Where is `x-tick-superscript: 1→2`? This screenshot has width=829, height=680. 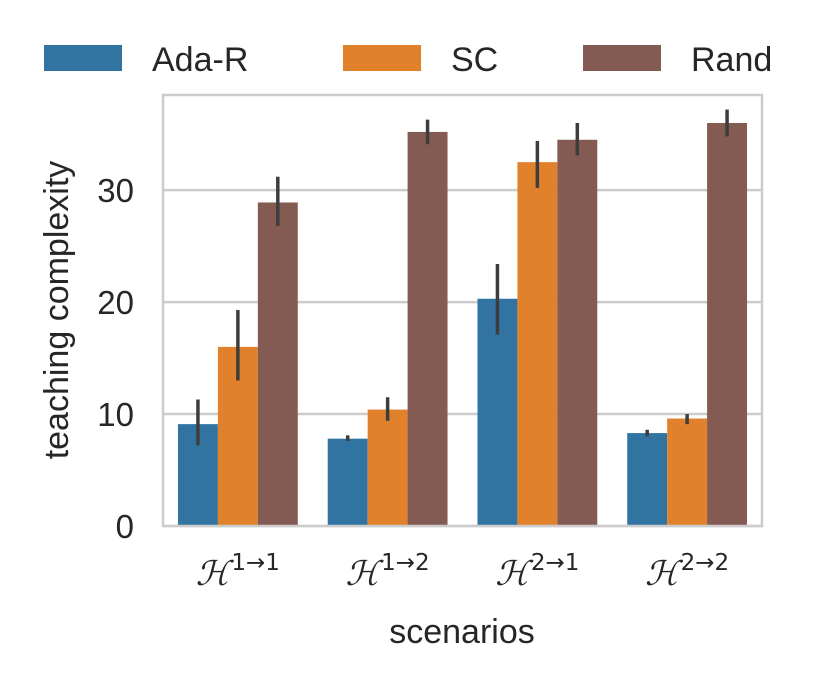
x-tick-superscript: 1→2 is located at coordinates (405, 563).